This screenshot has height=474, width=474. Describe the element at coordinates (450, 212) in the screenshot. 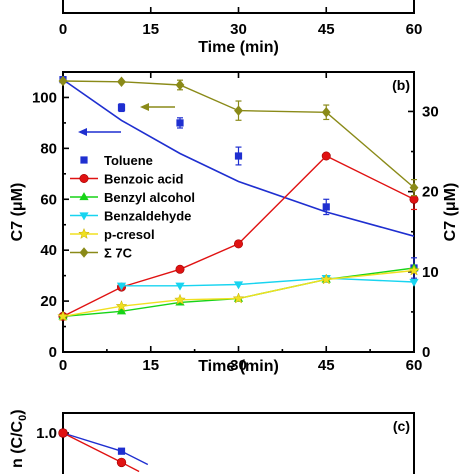

I see `panel-b-y2-axis-title: C7 (μM)` at that location.